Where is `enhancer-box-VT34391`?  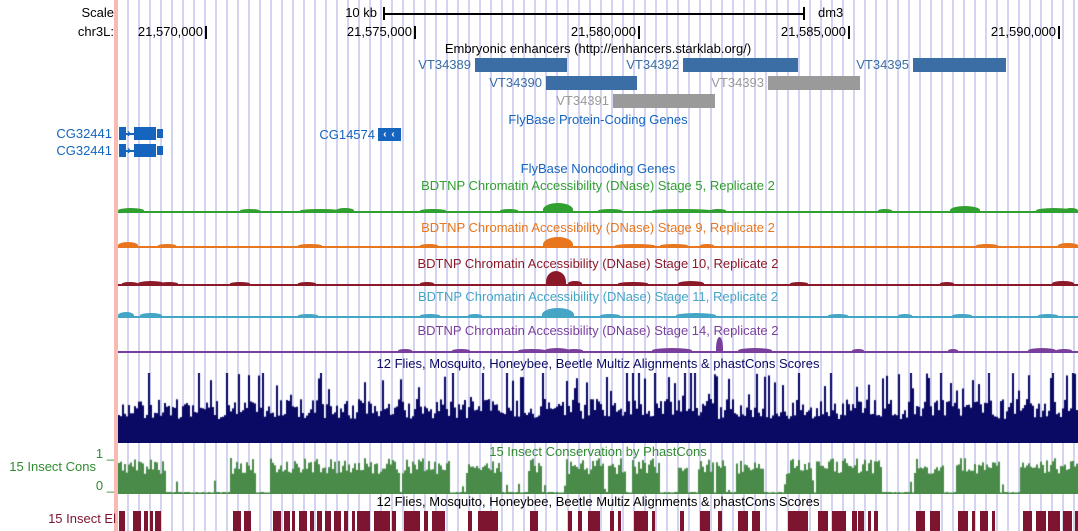
enhancer-box-VT34391 is located at coordinates (664, 101).